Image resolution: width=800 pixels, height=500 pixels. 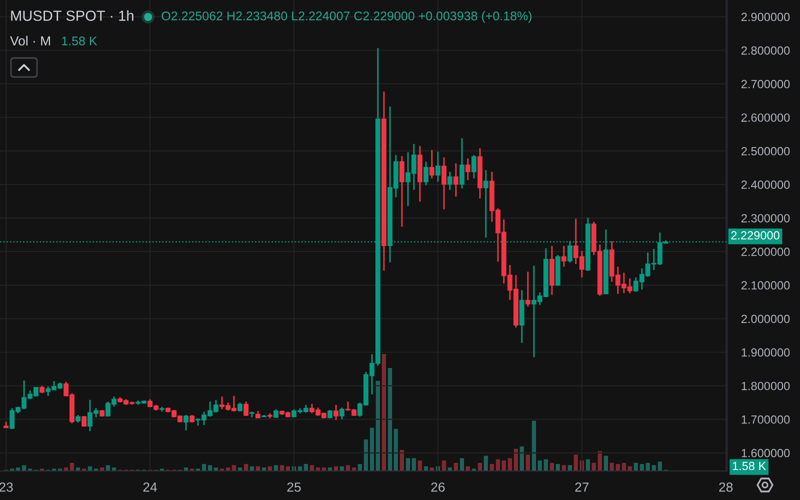 What do you see at coordinates (347, 17) in the screenshot?
I see `text: O2.225062 H2.233480 L2.224007 C2.229000 +0.003938 (+0.18%)` at bounding box center [347, 17].